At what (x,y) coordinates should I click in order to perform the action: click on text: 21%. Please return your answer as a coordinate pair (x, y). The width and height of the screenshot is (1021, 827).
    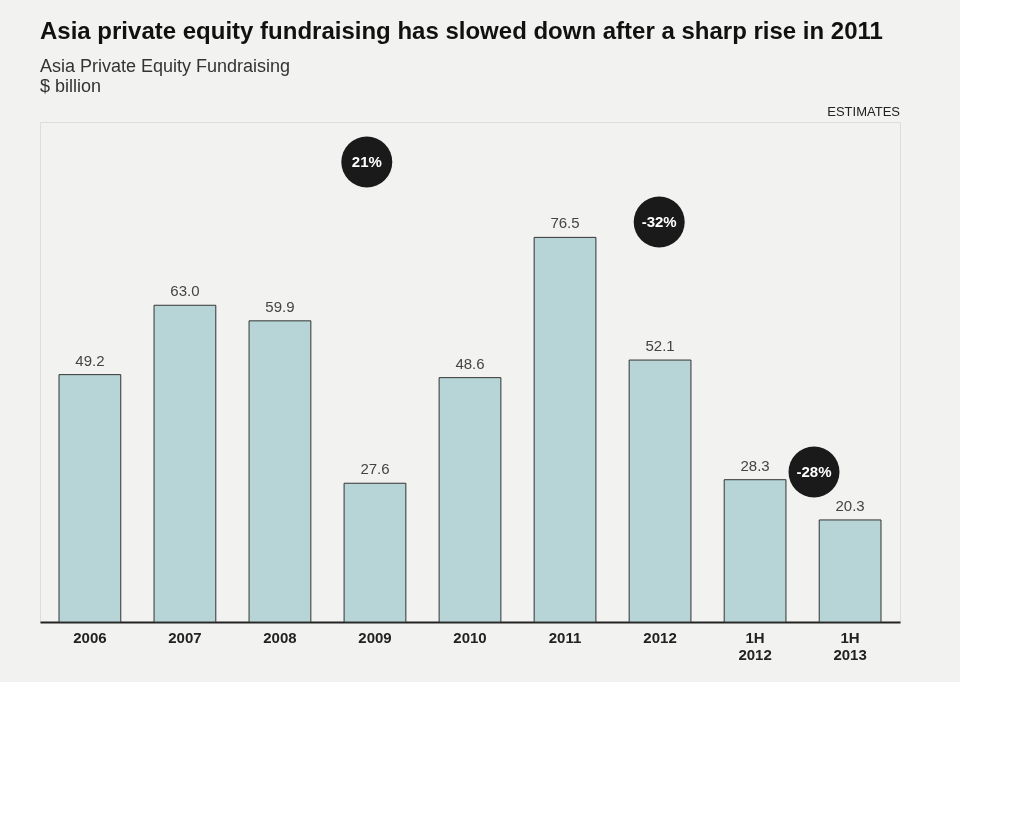
    Looking at the image, I should click on (366, 161).